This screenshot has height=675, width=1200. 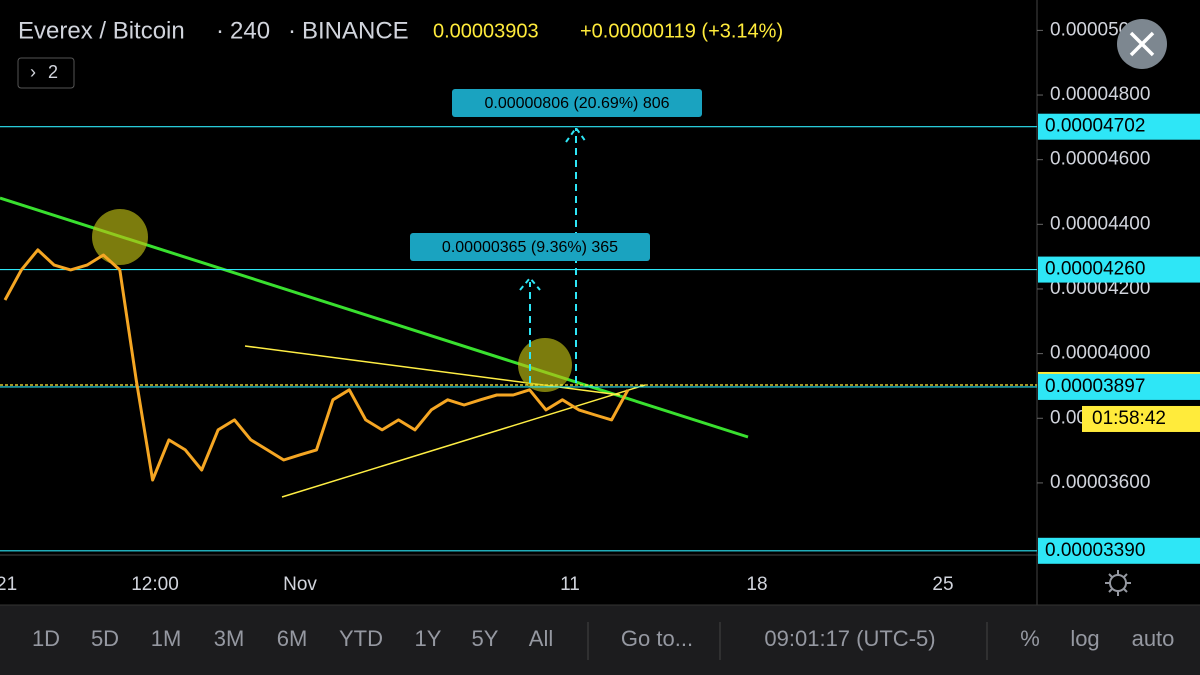 I want to click on interval: 240, so click(x=250, y=30).